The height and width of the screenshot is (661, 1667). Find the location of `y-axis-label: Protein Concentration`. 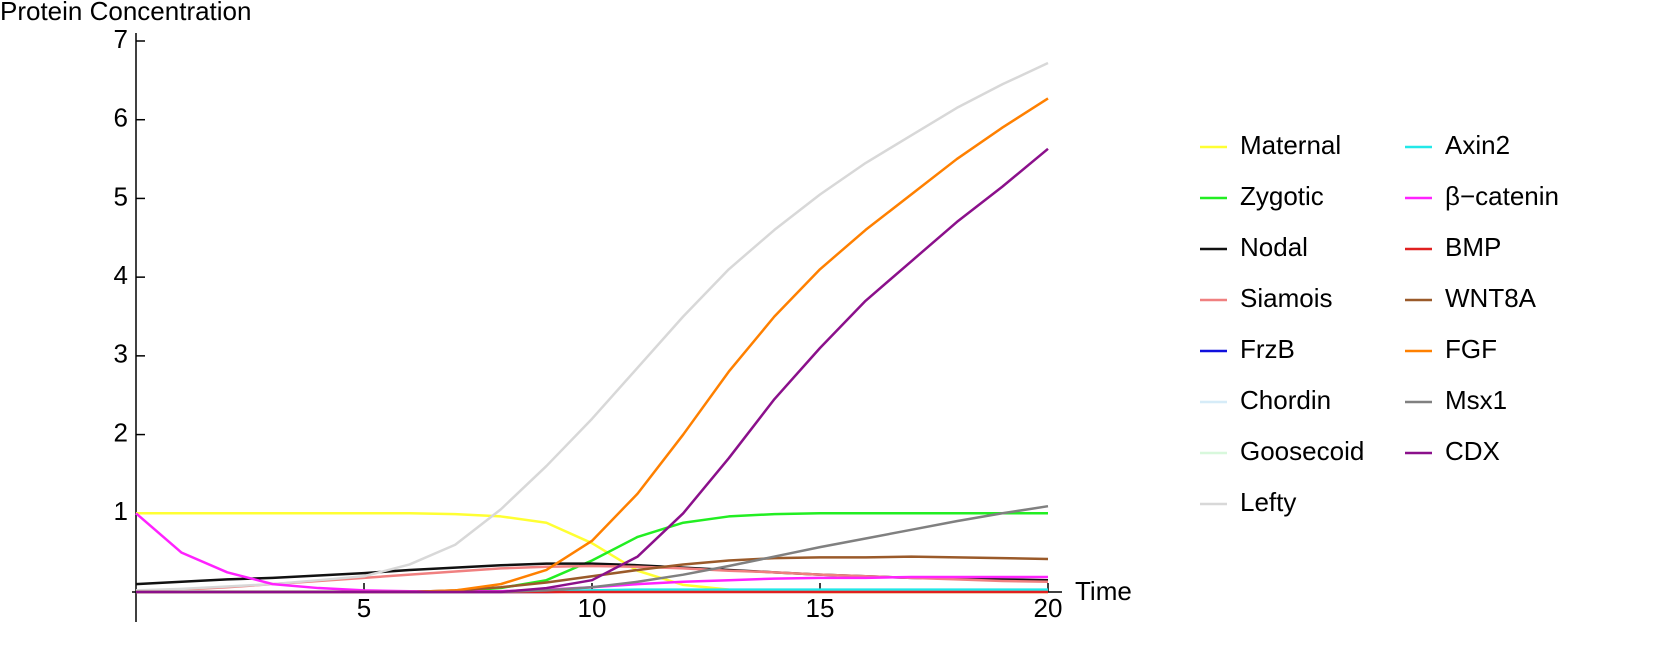

y-axis-label: Protein Concentration is located at coordinates (125, 13).